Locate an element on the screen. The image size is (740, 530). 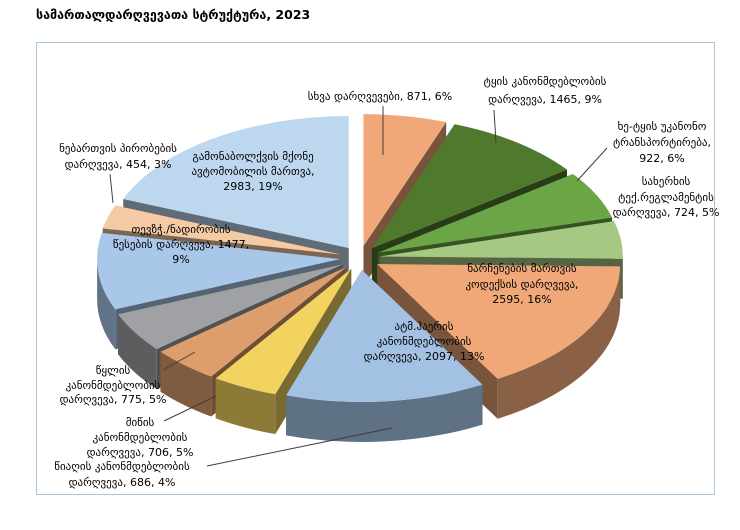
pie-slice-label: მიწის კანონმდებლობის დარღვევა, 706, 5% is located at coordinates (140, 437).